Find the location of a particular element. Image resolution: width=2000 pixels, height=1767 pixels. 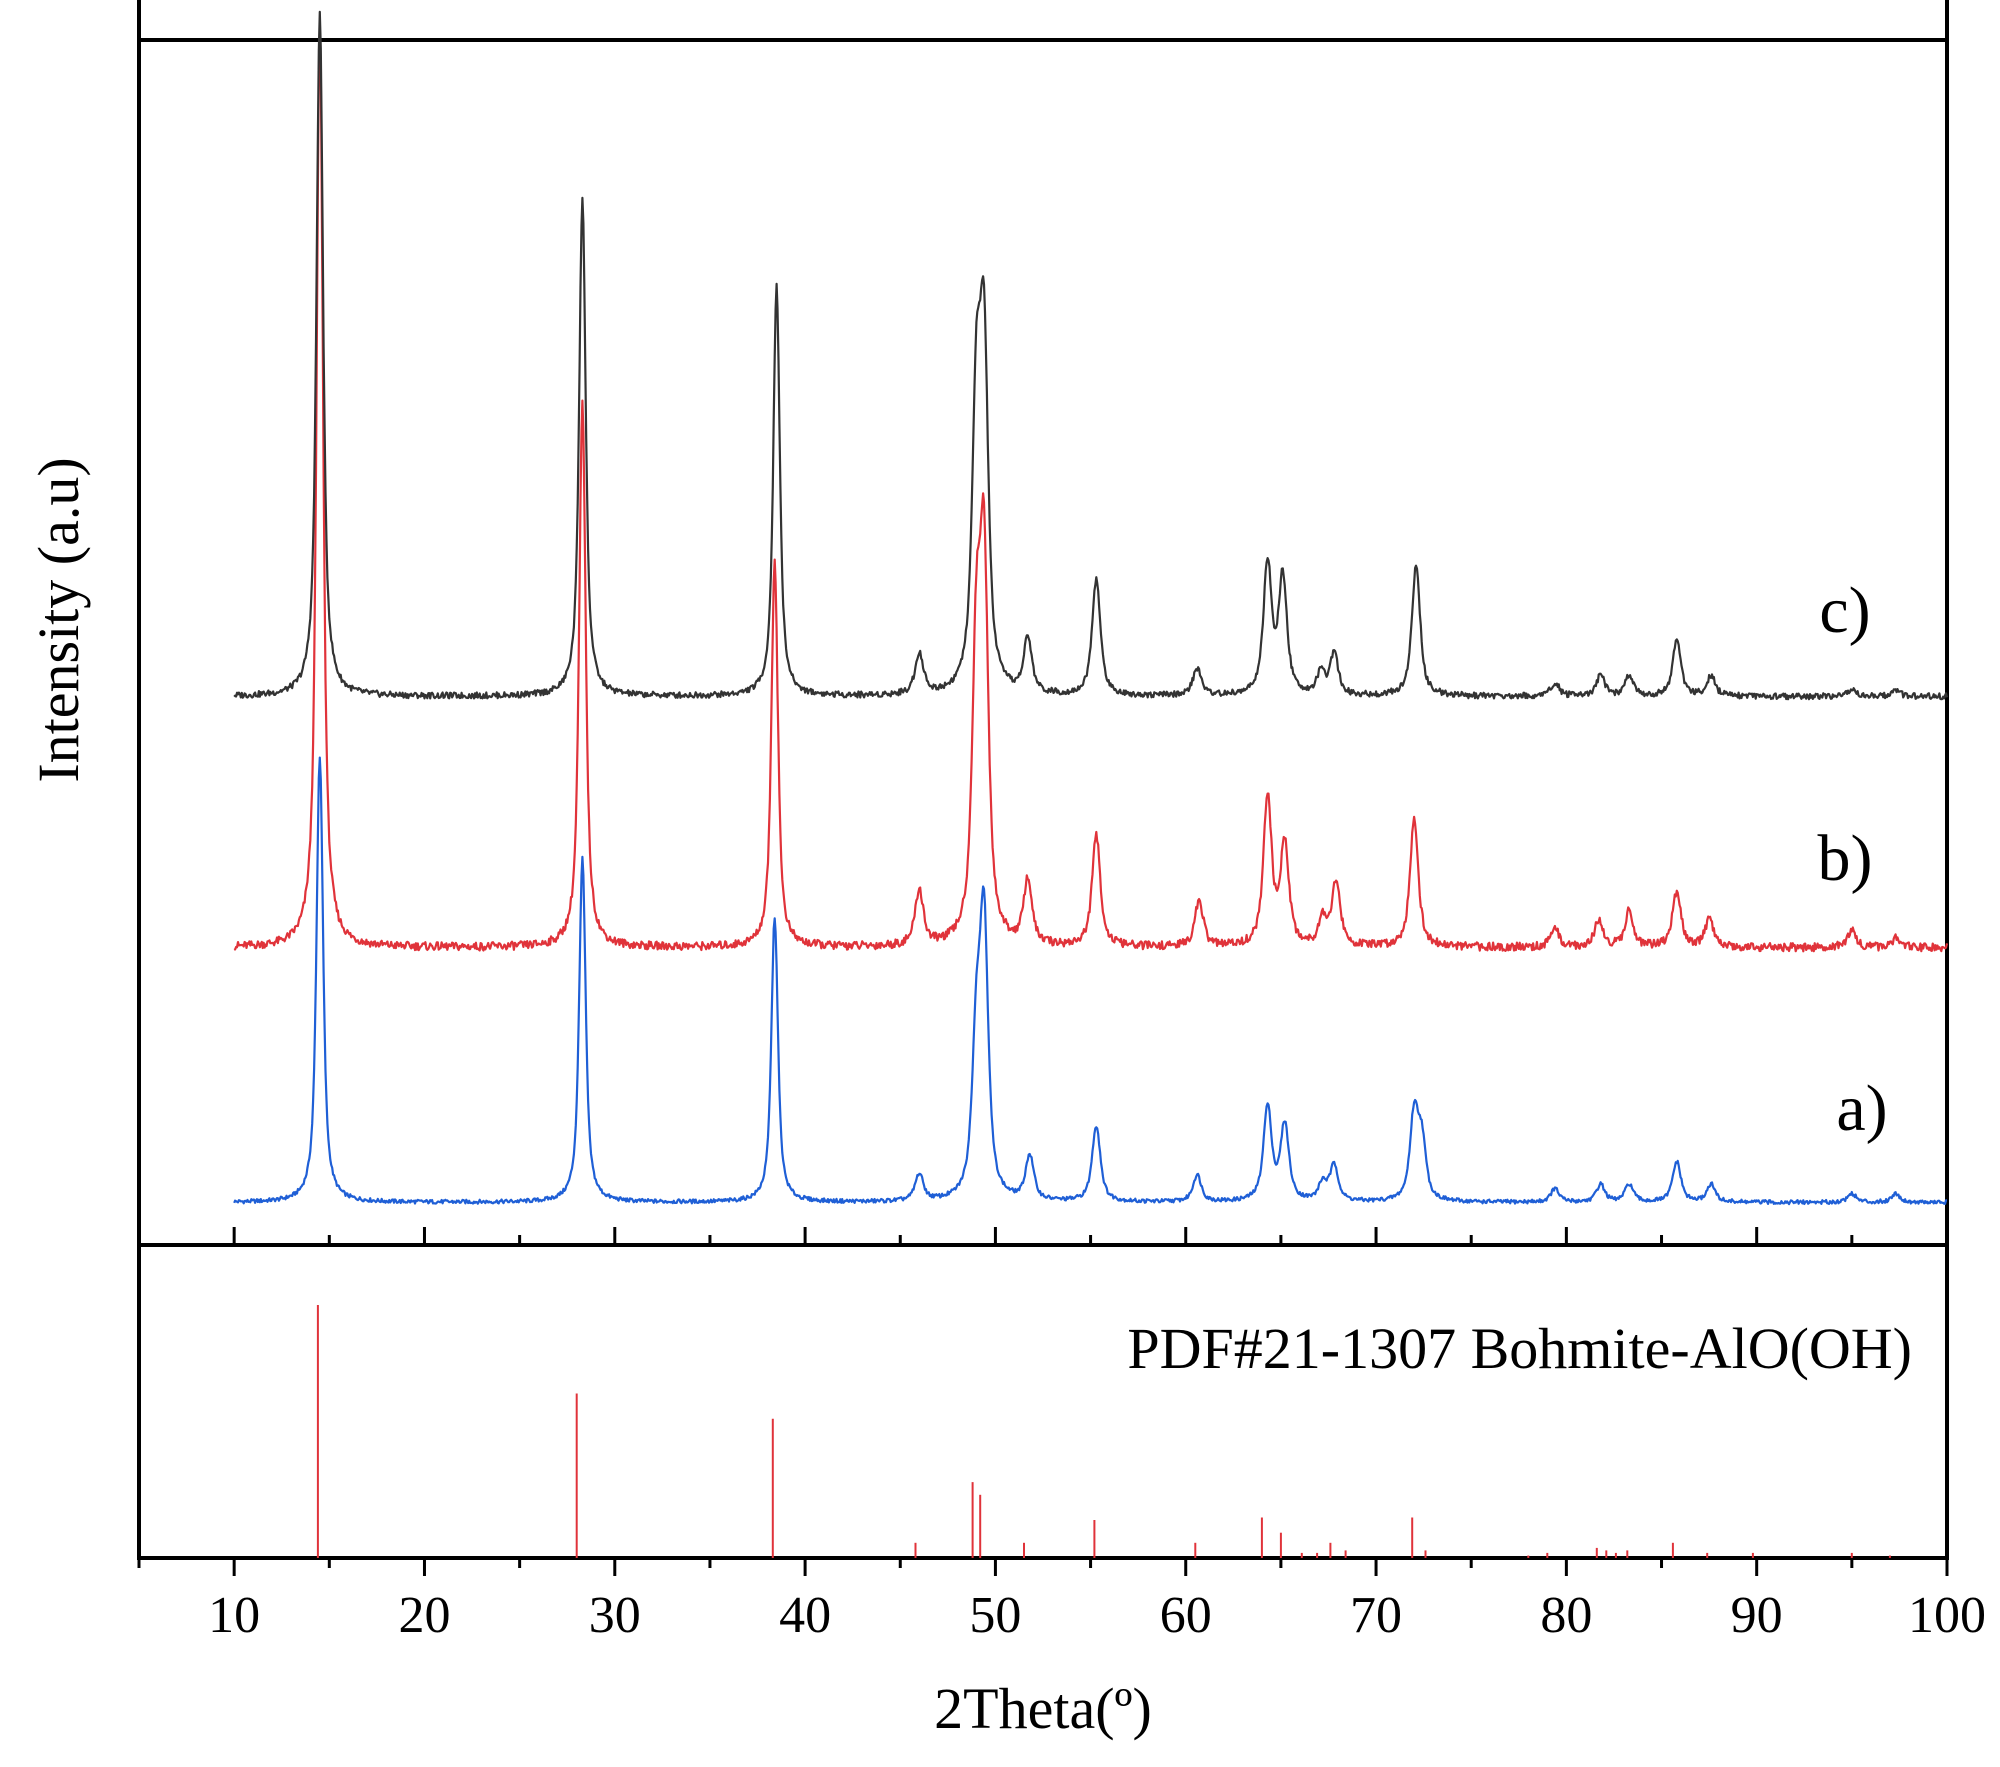

x-tick-label-40: 40 is located at coordinates (805, 1615).